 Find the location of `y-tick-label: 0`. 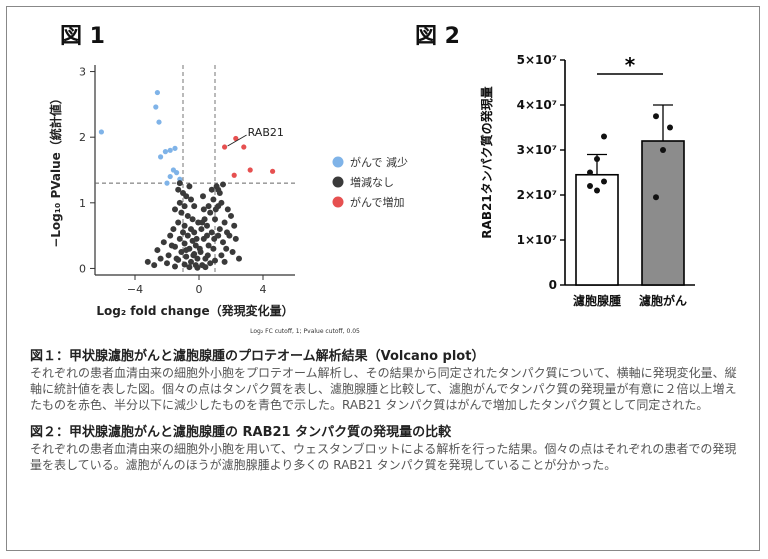

y-tick-label: 0 is located at coordinates (82, 268).